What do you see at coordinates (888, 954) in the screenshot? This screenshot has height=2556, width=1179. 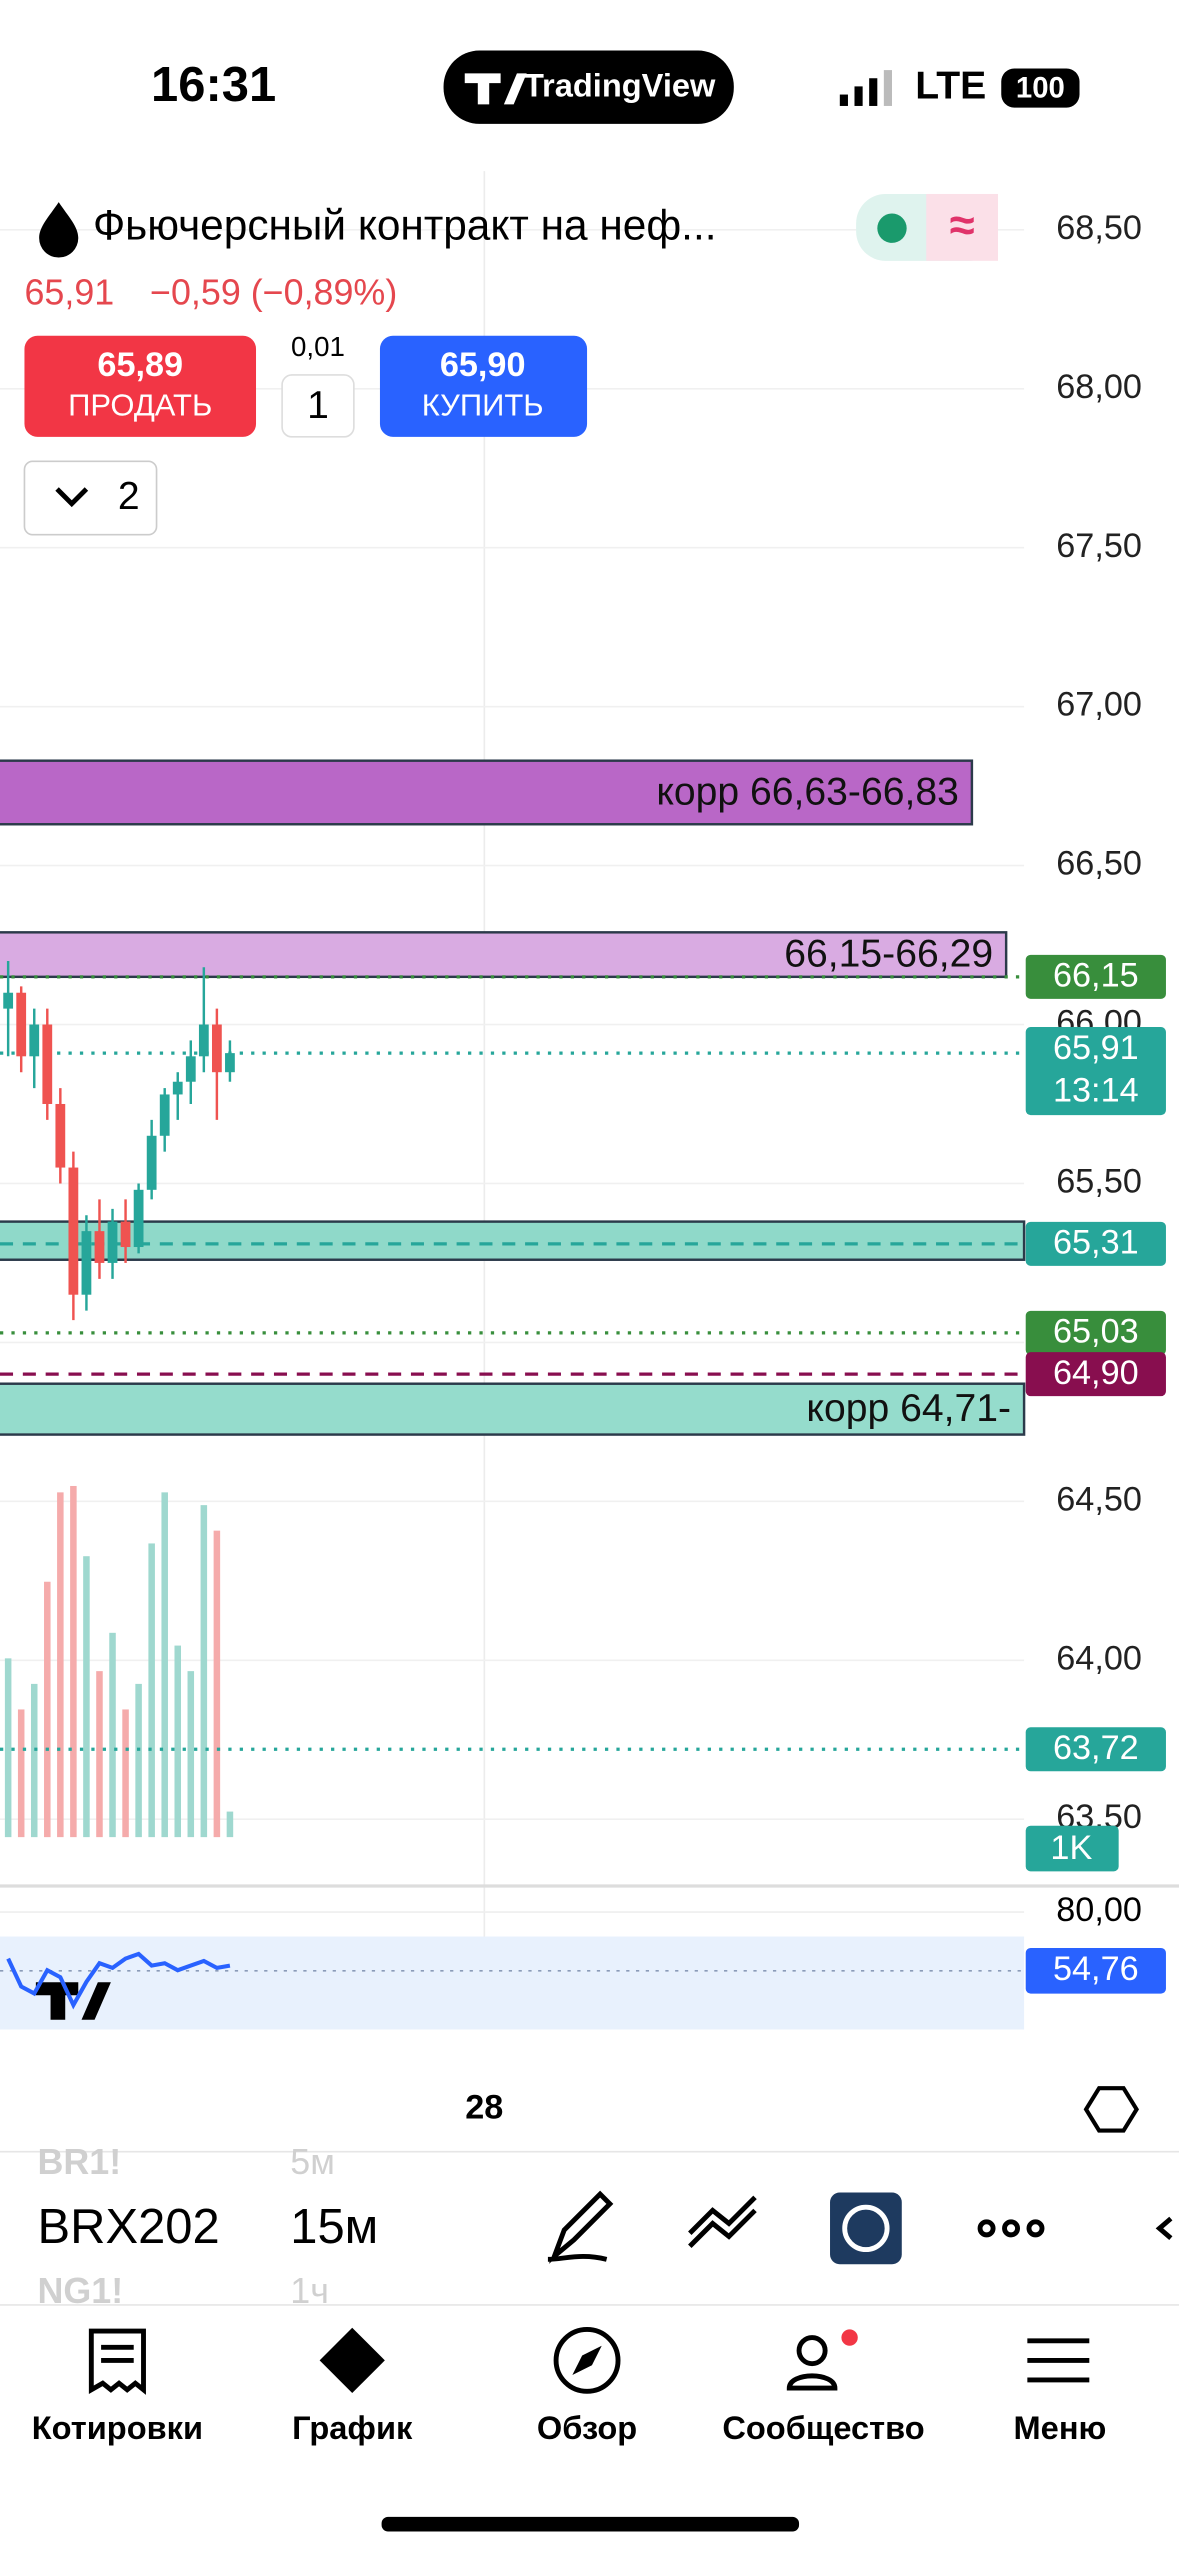 I see `zone-label: 66,15-66,29` at bounding box center [888, 954].